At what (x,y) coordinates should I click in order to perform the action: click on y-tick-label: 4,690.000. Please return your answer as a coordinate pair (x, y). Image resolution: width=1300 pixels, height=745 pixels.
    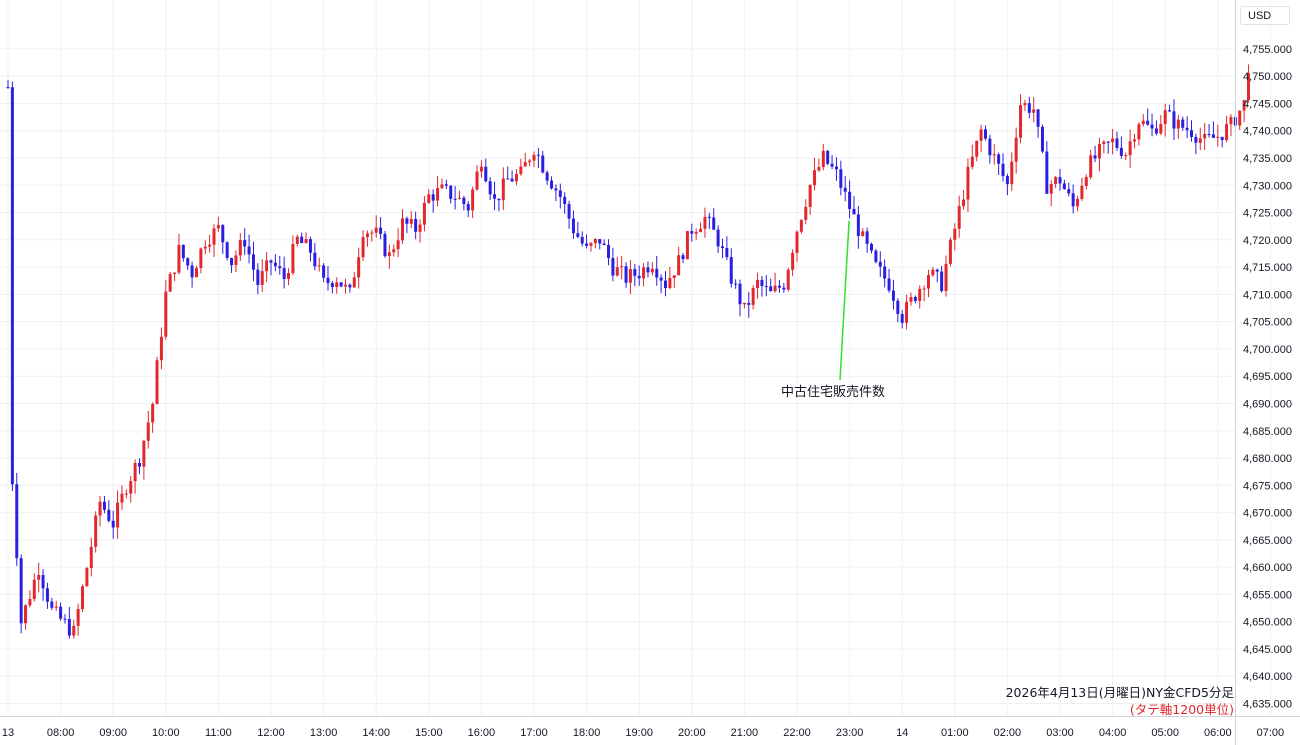
    Looking at the image, I should click on (1267, 404).